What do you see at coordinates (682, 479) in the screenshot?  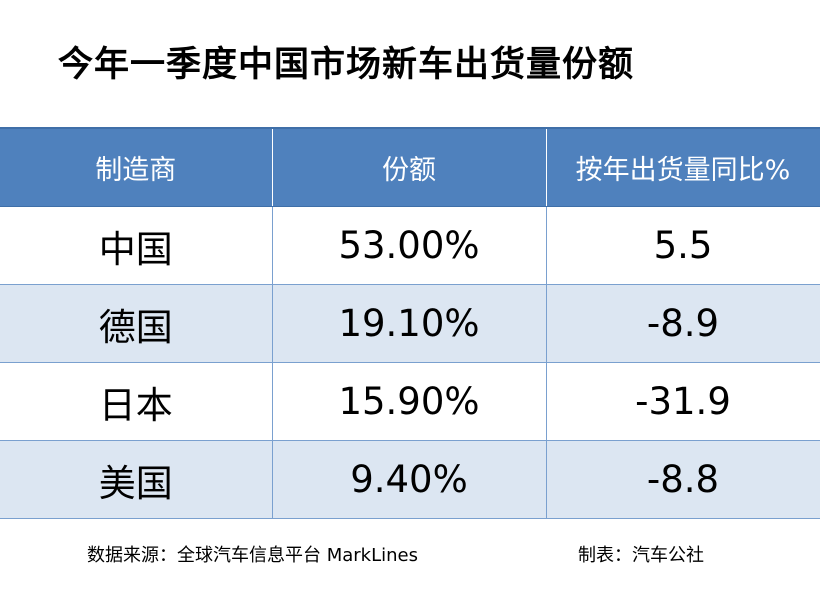 I see `cell-yoy: -8.8` at bounding box center [682, 479].